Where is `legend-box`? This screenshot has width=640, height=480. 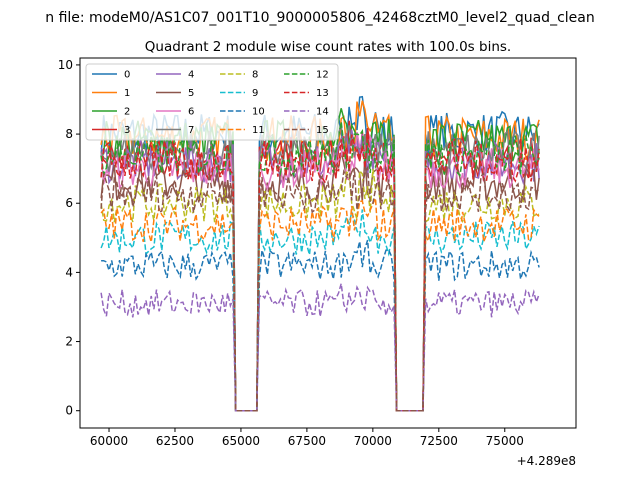
legend-box is located at coordinates (212, 102).